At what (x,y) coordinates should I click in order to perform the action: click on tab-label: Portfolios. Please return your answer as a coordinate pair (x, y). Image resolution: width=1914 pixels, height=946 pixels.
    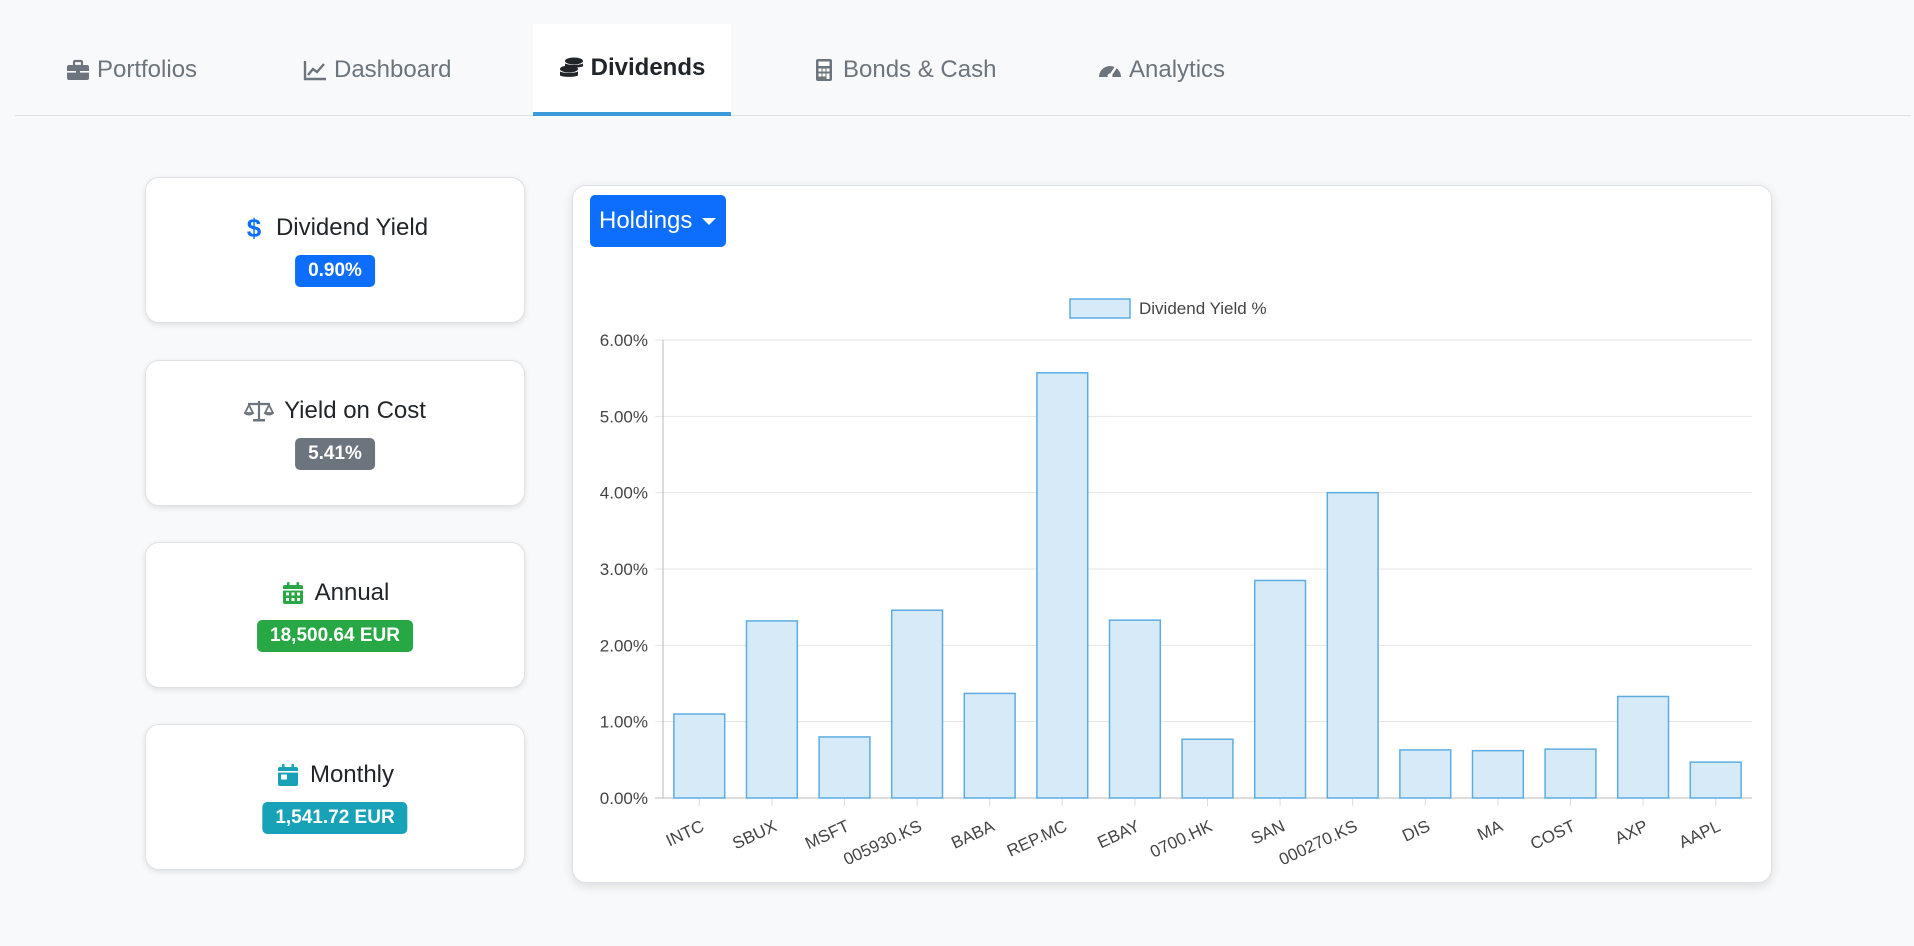
    Looking at the image, I should click on (147, 69).